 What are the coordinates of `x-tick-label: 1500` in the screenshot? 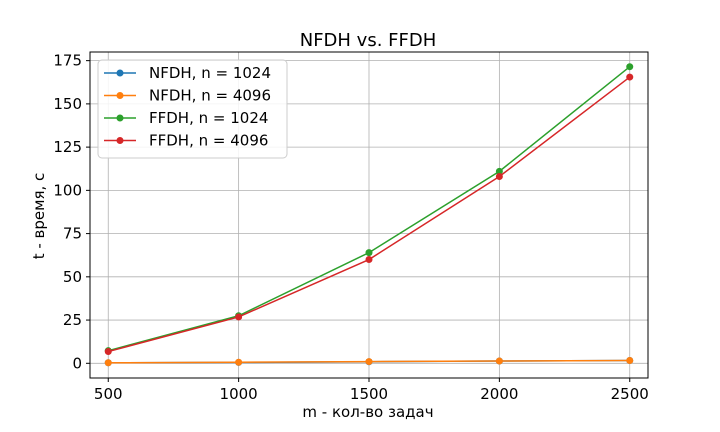 It's located at (369, 394).